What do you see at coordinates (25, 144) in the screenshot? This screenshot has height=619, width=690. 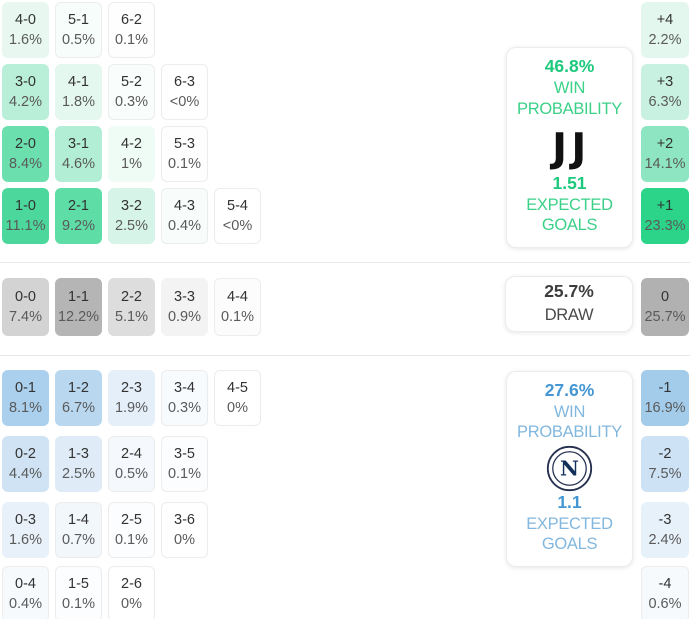 I see `cell-score-label: 2-0` at bounding box center [25, 144].